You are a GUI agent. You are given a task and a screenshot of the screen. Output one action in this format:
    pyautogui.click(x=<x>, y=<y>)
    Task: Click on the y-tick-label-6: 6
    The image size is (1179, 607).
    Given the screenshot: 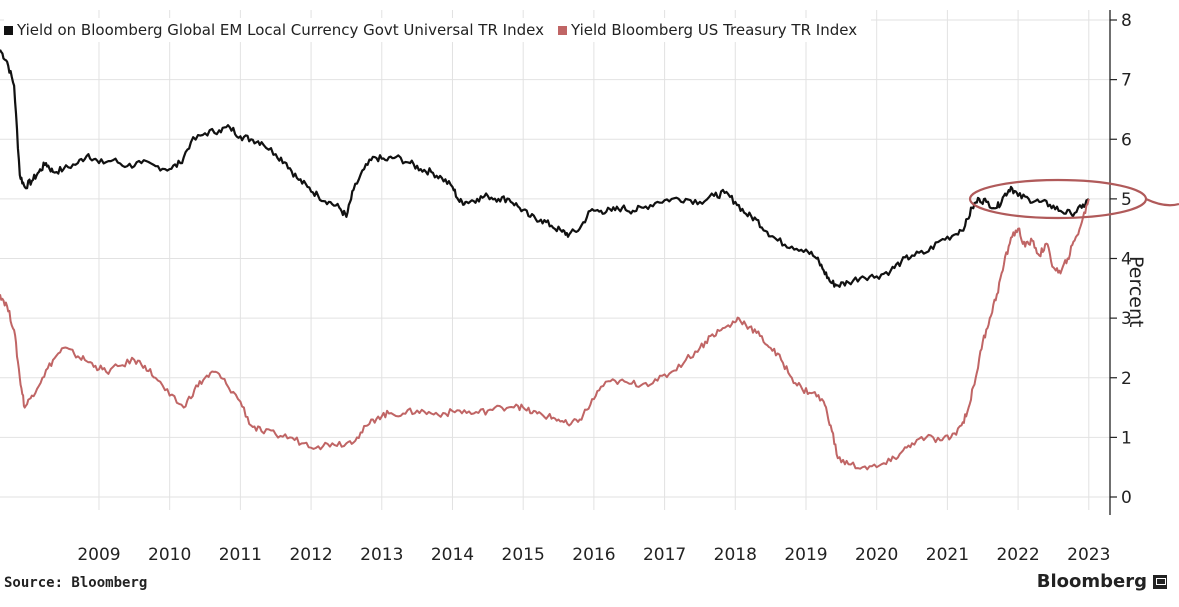 What is the action you would take?
    pyautogui.click(x=1126, y=140)
    